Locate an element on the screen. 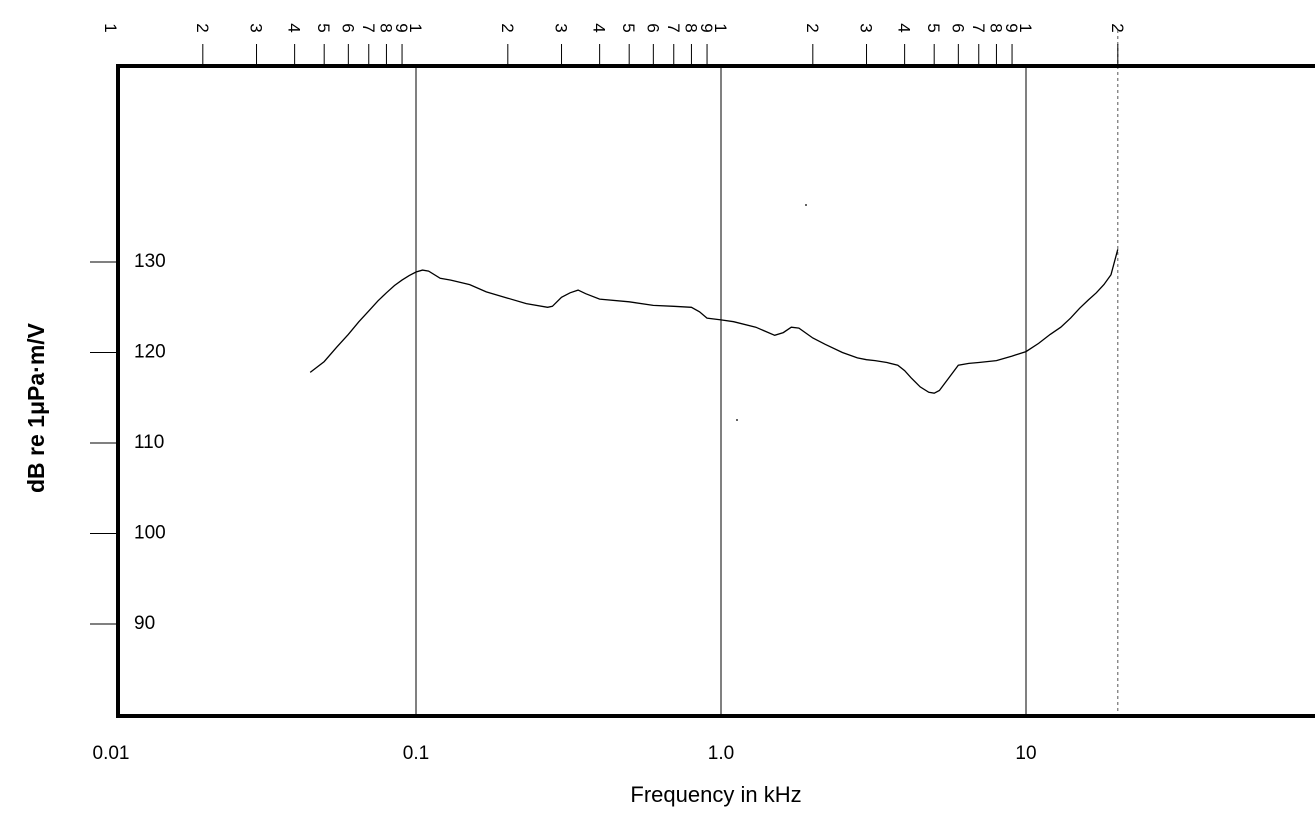 The height and width of the screenshot is (815, 1315). y-tick-label: 130 is located at coordinates (150, 261).